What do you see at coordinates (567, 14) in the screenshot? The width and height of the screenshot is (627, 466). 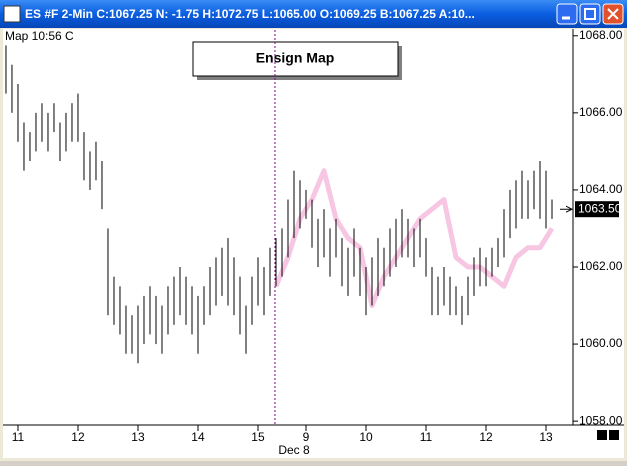 I see `minimize-button` at bounding box center [567, 14].